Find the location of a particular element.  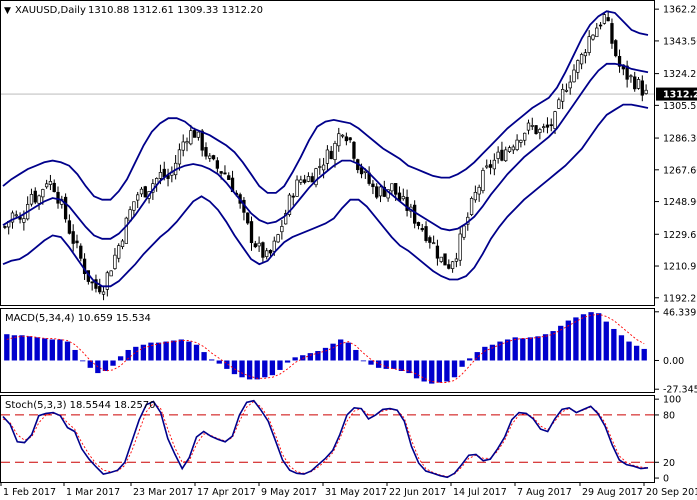

date-tick-label: 23 Mar 2017 is located at coordinates (163, 492).